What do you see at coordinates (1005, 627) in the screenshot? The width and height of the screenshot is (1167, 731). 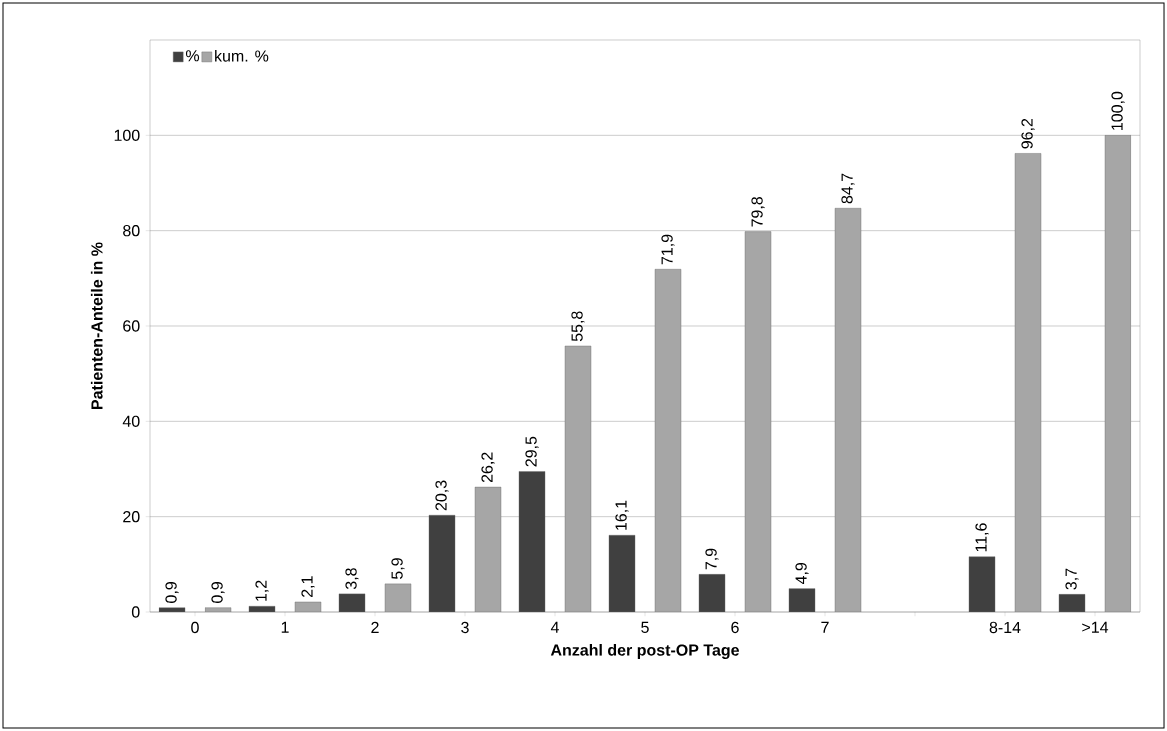 I see `x-tick-label: 8-14` at bounding box center [1005, 627].